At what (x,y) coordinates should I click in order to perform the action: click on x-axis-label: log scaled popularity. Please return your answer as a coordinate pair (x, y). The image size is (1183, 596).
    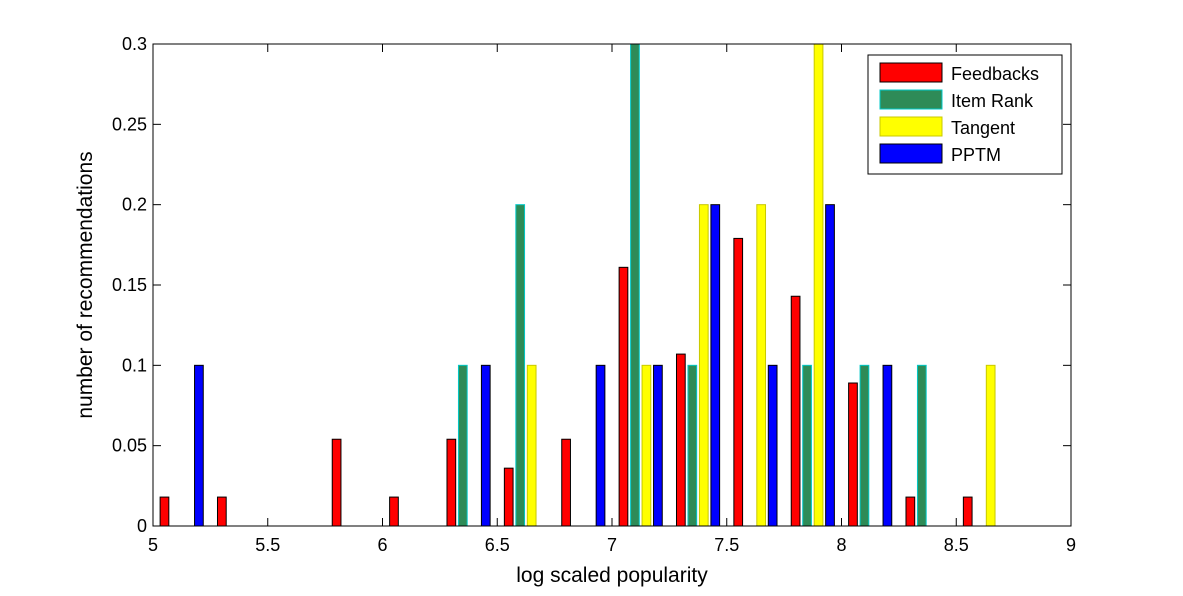
    Looking at the image, I should click on (612, 575).